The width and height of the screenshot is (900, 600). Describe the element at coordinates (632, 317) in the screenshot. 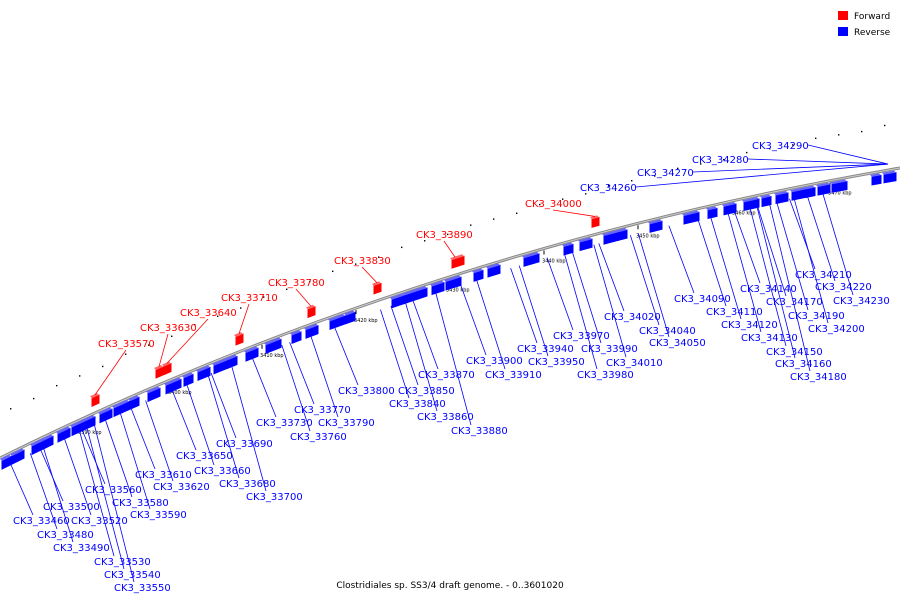

I see `reverse-gene-label: CK3_34020` at that location.